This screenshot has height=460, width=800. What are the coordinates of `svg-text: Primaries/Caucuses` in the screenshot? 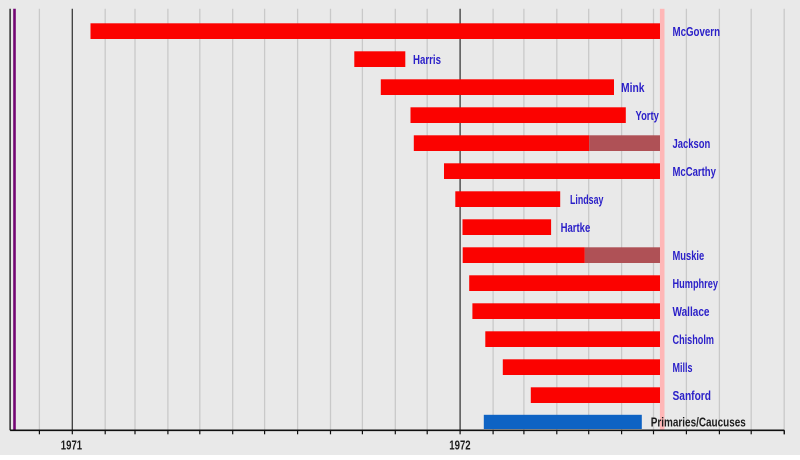 It's located at (698, 422).